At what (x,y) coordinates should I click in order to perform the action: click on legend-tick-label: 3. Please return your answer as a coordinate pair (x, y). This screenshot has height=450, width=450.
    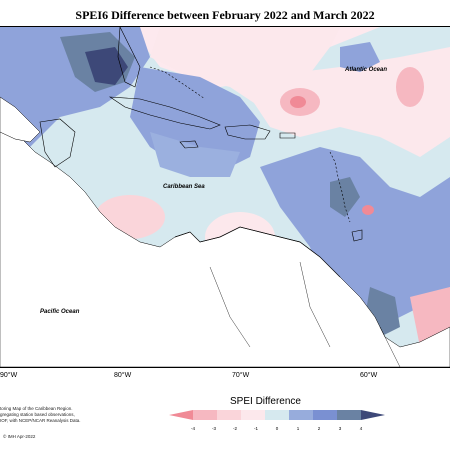
    Looking at the image, I should click on (340, 428).